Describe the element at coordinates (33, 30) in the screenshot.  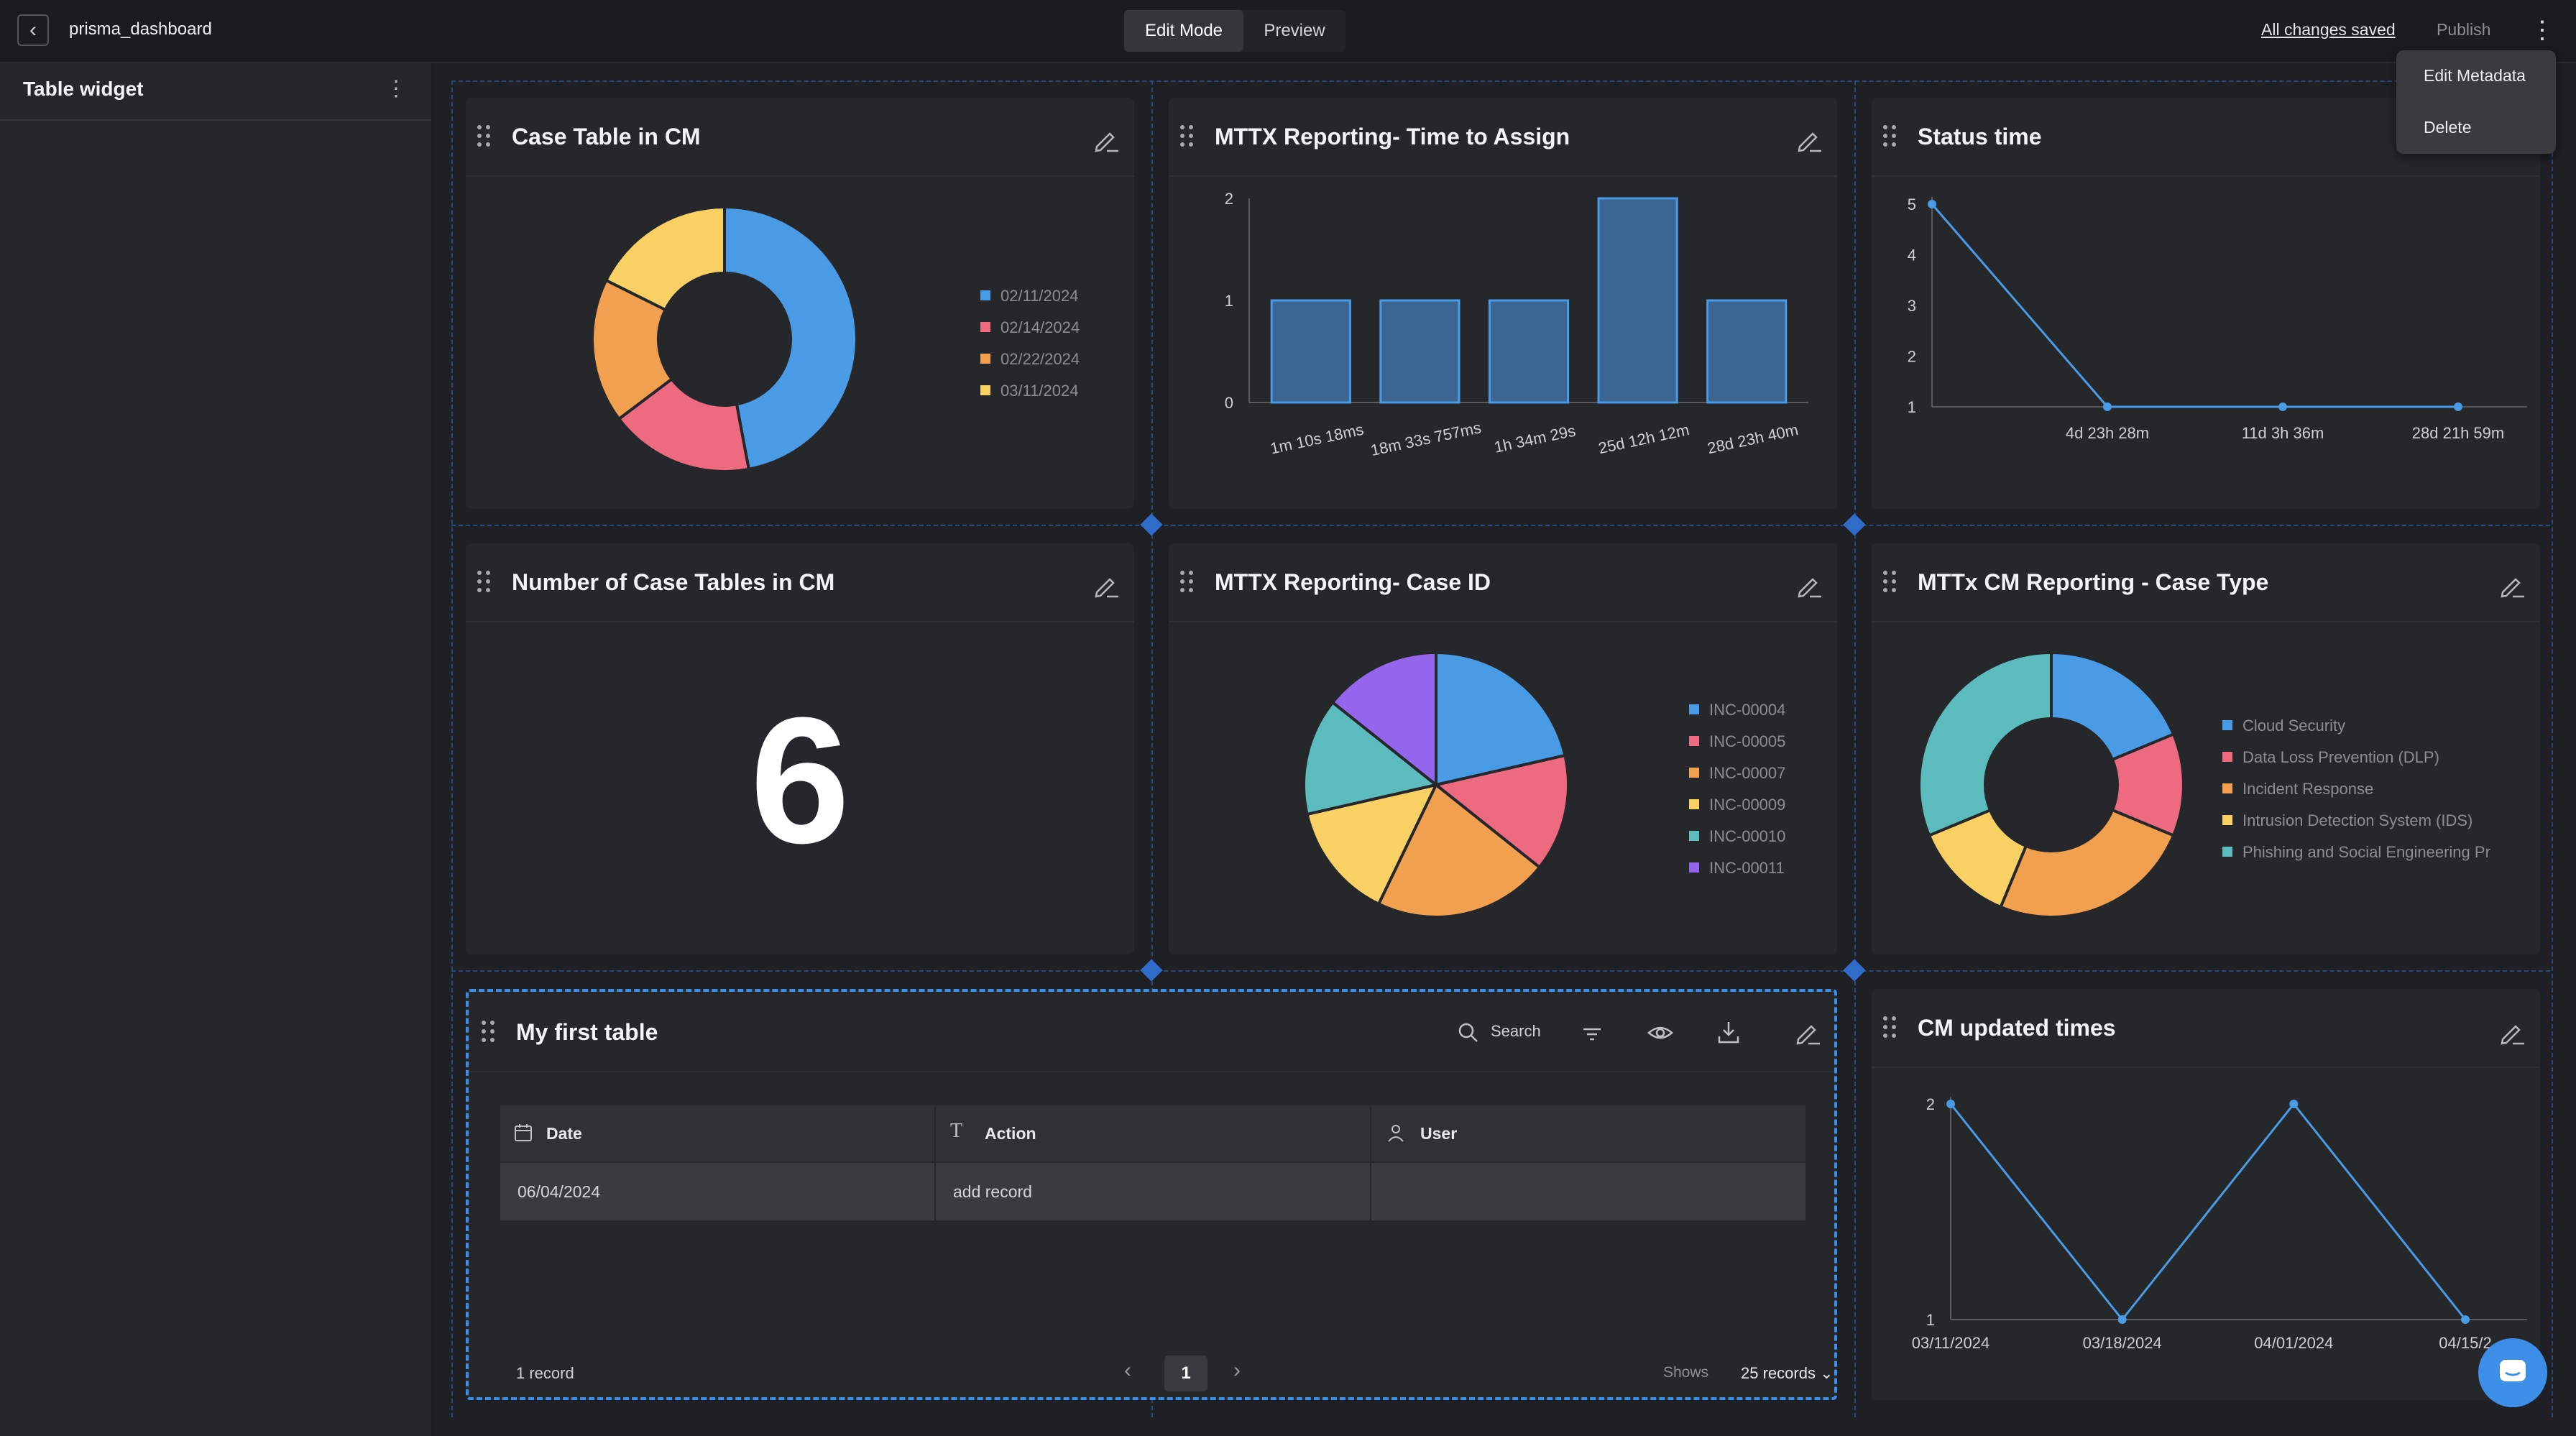
I see `back-button: ‹` at that location.